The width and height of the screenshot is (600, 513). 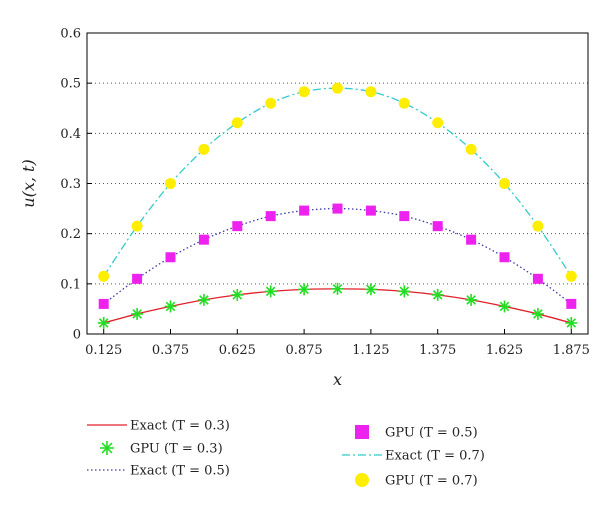 What do you see at coordinates (77, 335) in the screenshot?
I see `y-tick-label: 0` at bounding box center [77, 335].